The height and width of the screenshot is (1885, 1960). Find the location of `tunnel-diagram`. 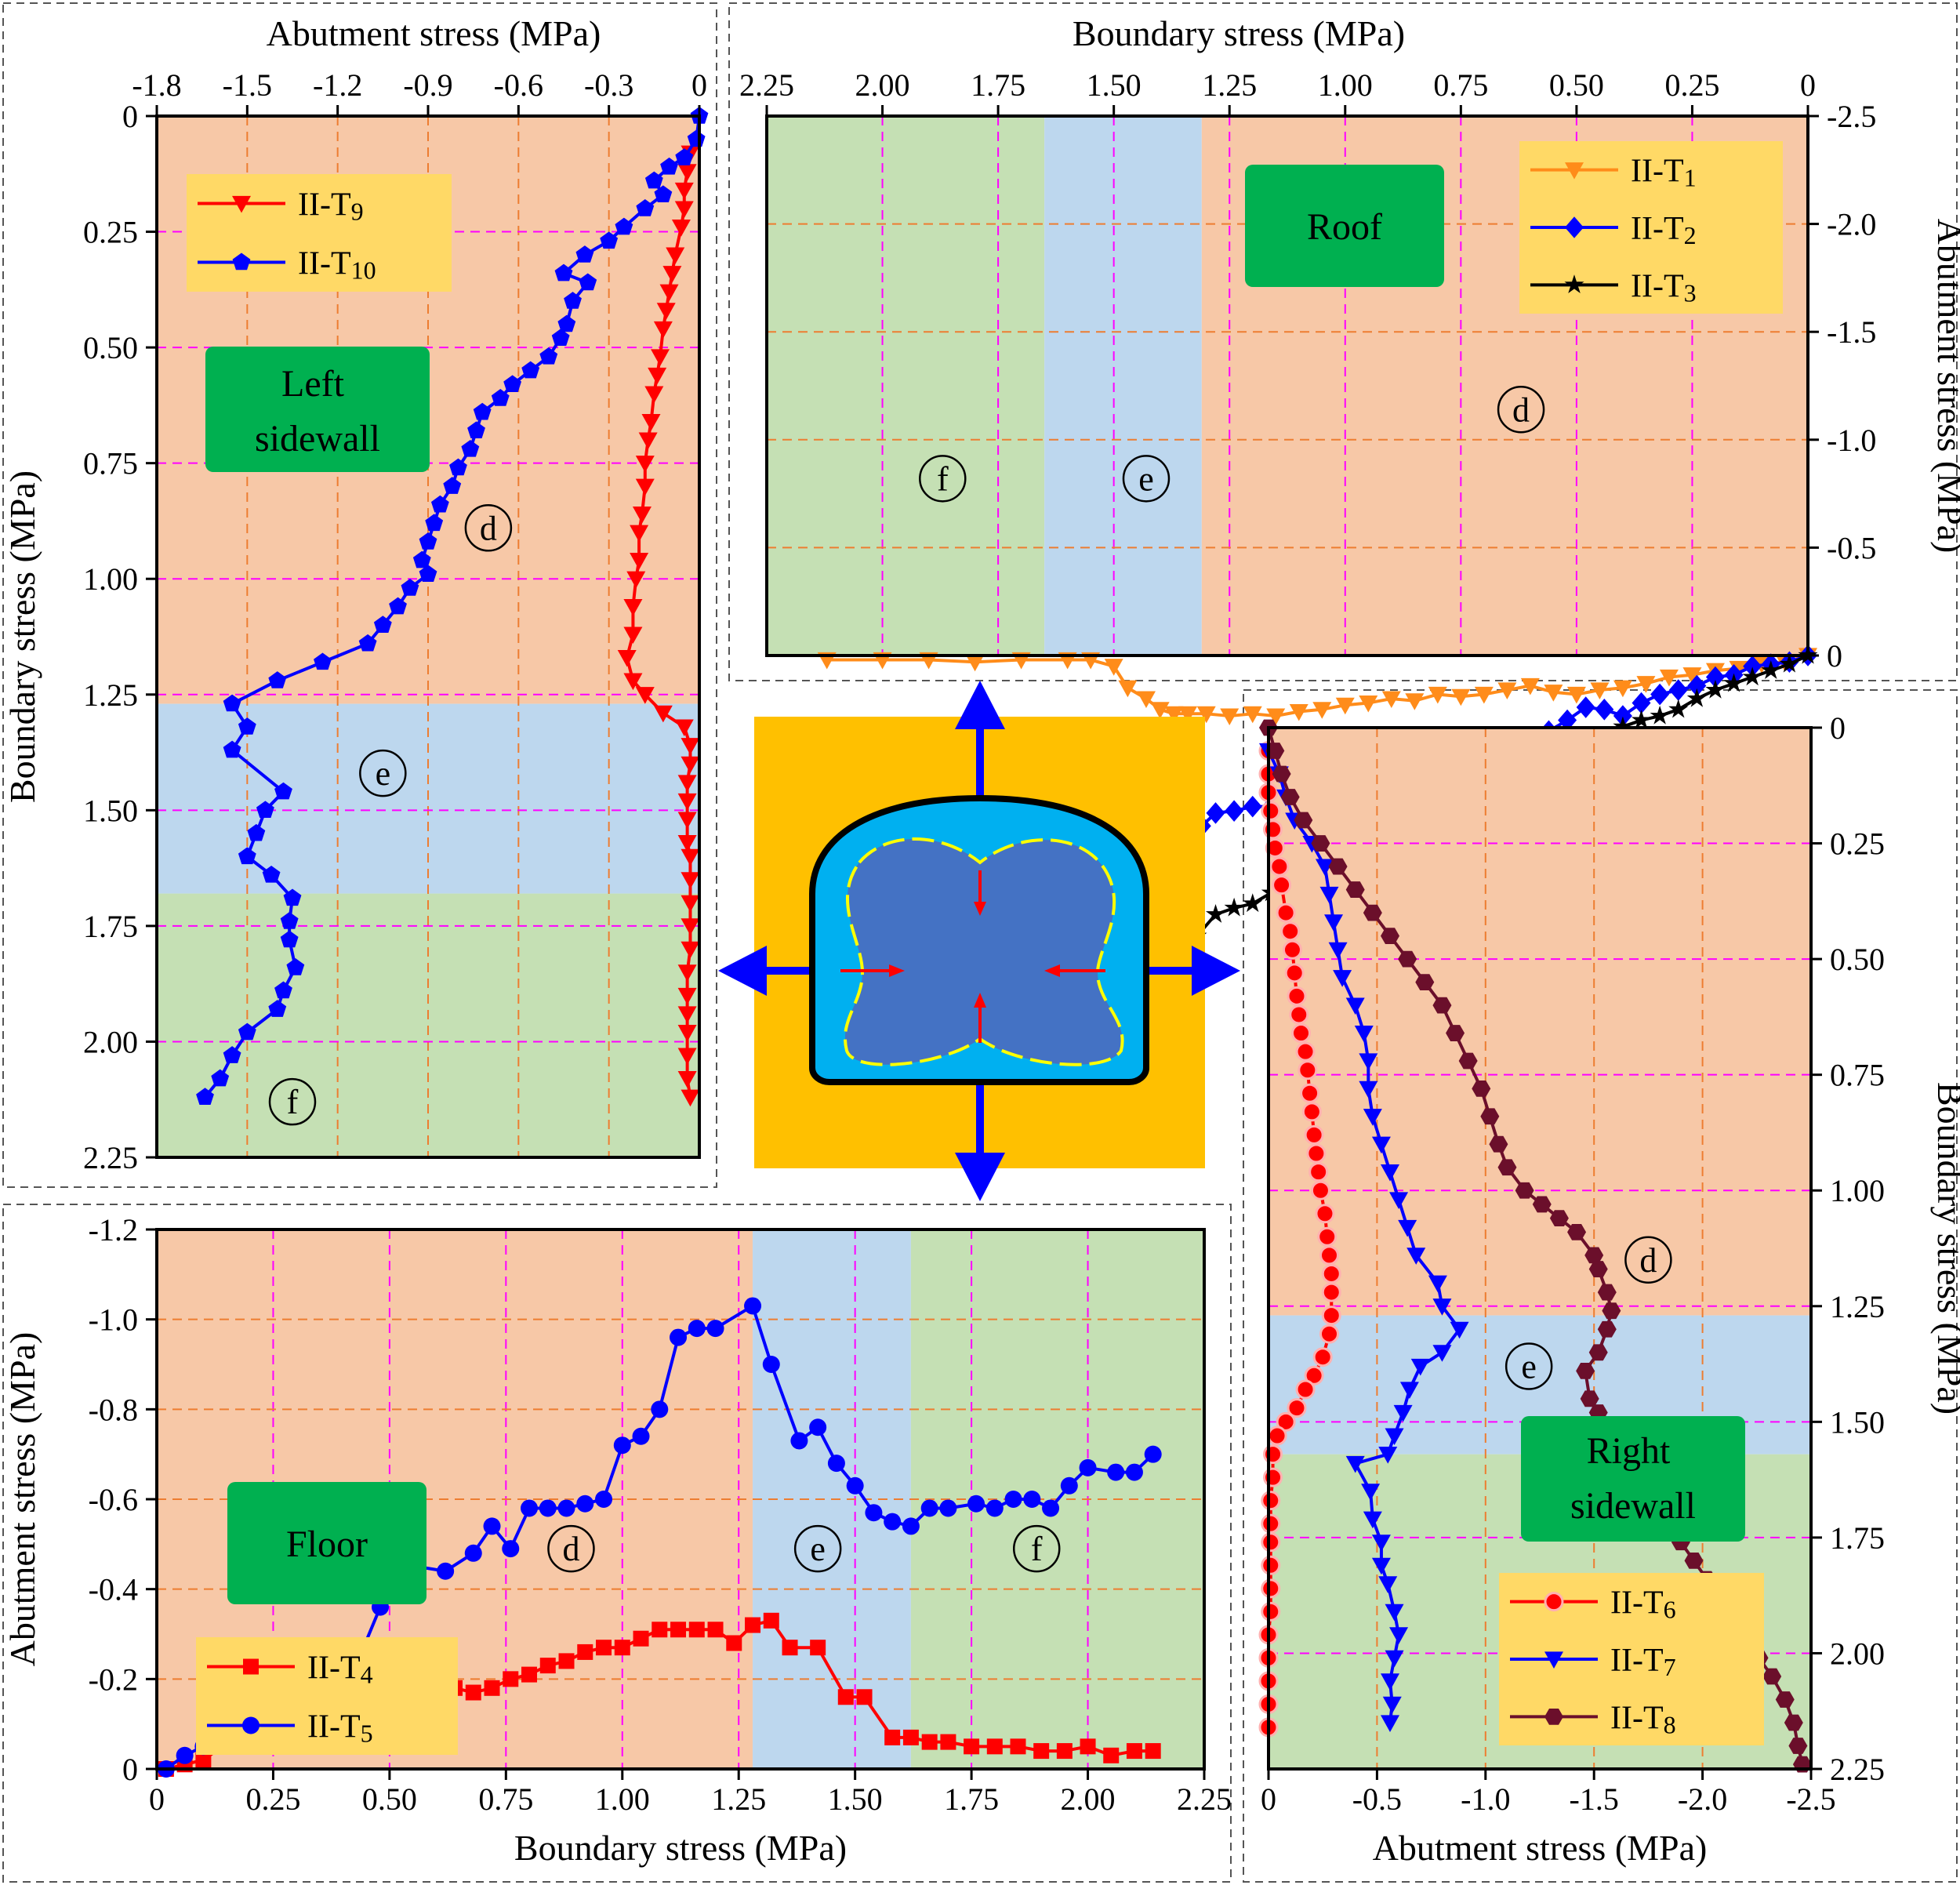

tunnel-diagram is located at coordinates (979, 941).